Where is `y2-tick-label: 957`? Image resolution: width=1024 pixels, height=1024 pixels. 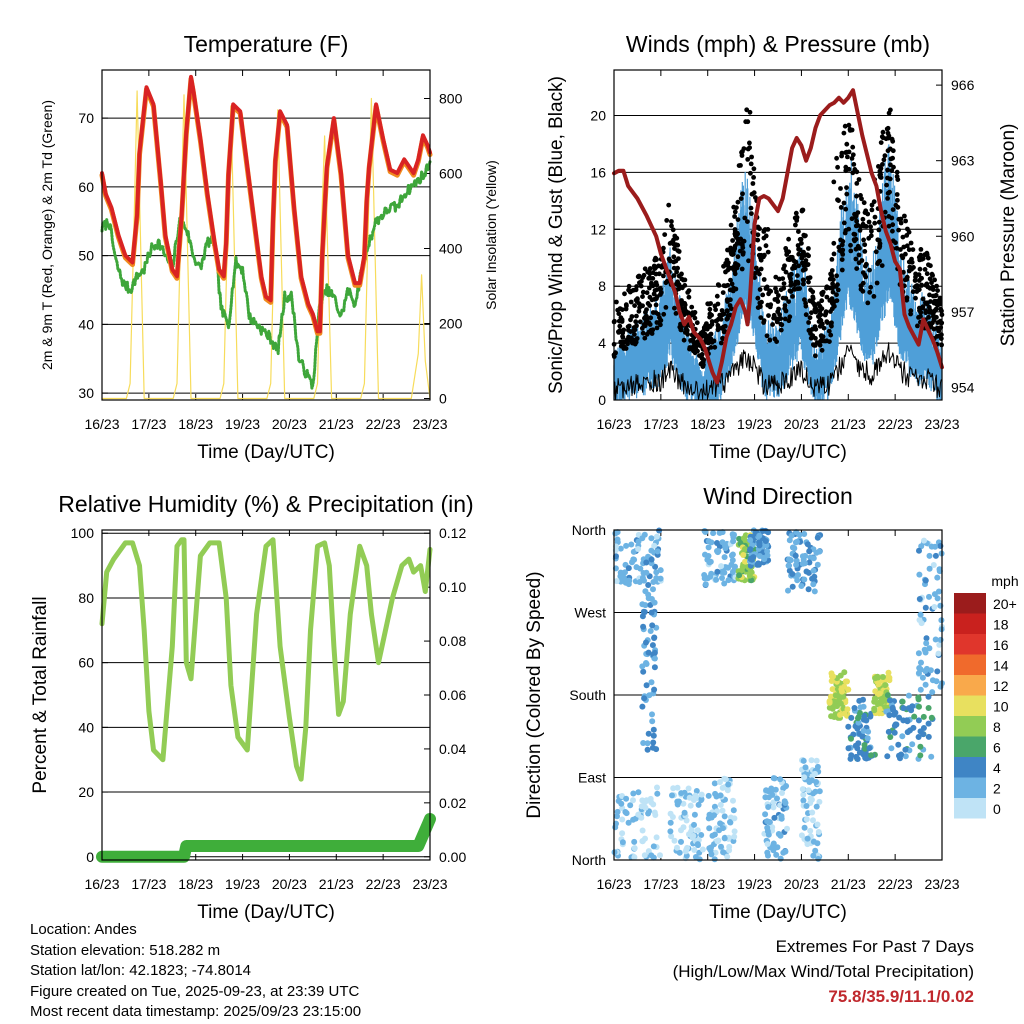
y2-tick-label: 957 is located at coordinates (963, 312).